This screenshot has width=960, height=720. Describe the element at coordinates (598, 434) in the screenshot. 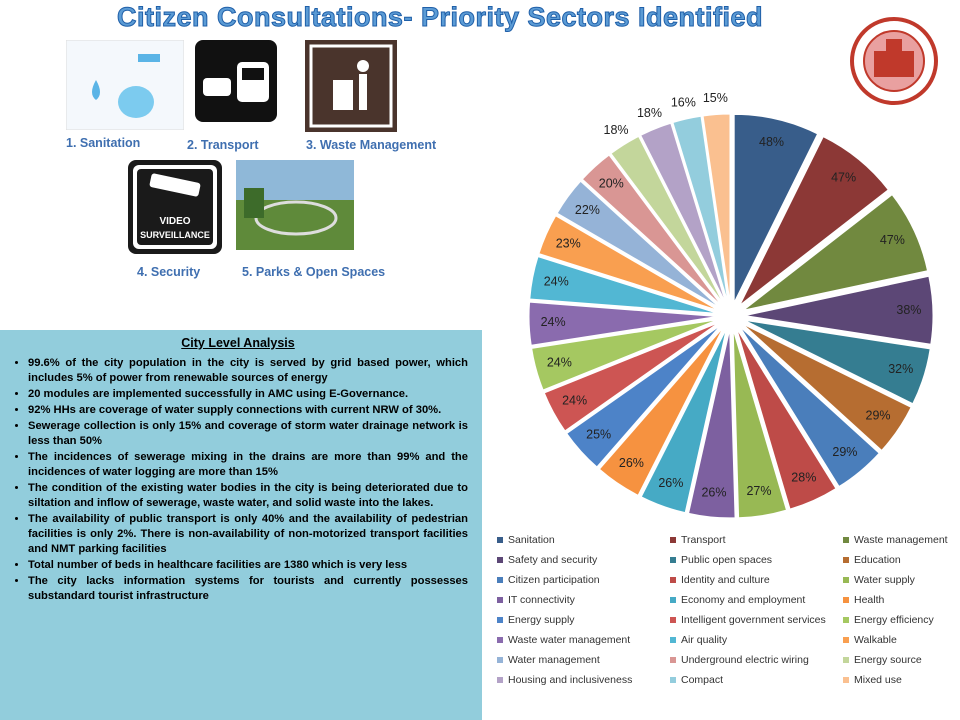

I see `data-label: 25%` at that location.